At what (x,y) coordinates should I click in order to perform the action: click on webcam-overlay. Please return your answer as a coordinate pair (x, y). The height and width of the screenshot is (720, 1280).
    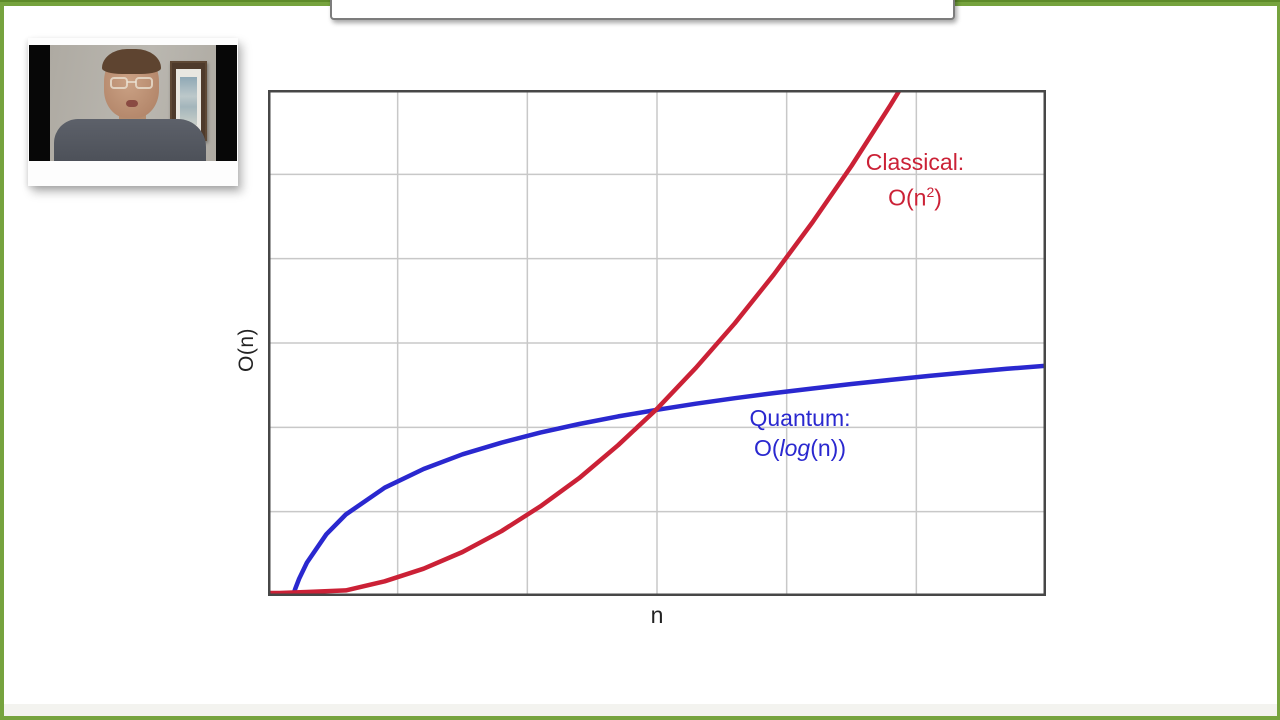
    Looking at the image, I should click on (133, 112).